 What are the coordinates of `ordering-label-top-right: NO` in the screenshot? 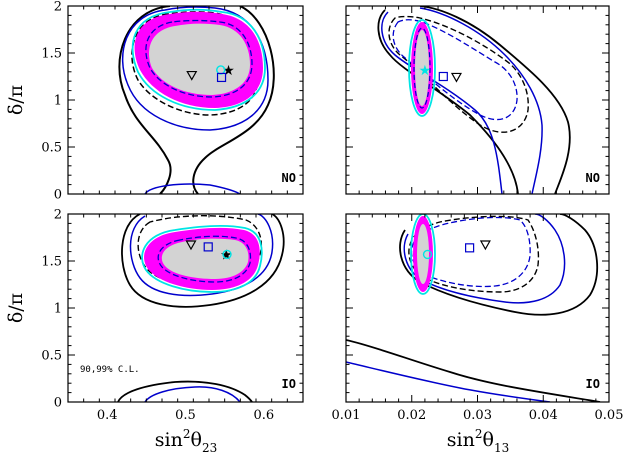 It's located at (593, 178).